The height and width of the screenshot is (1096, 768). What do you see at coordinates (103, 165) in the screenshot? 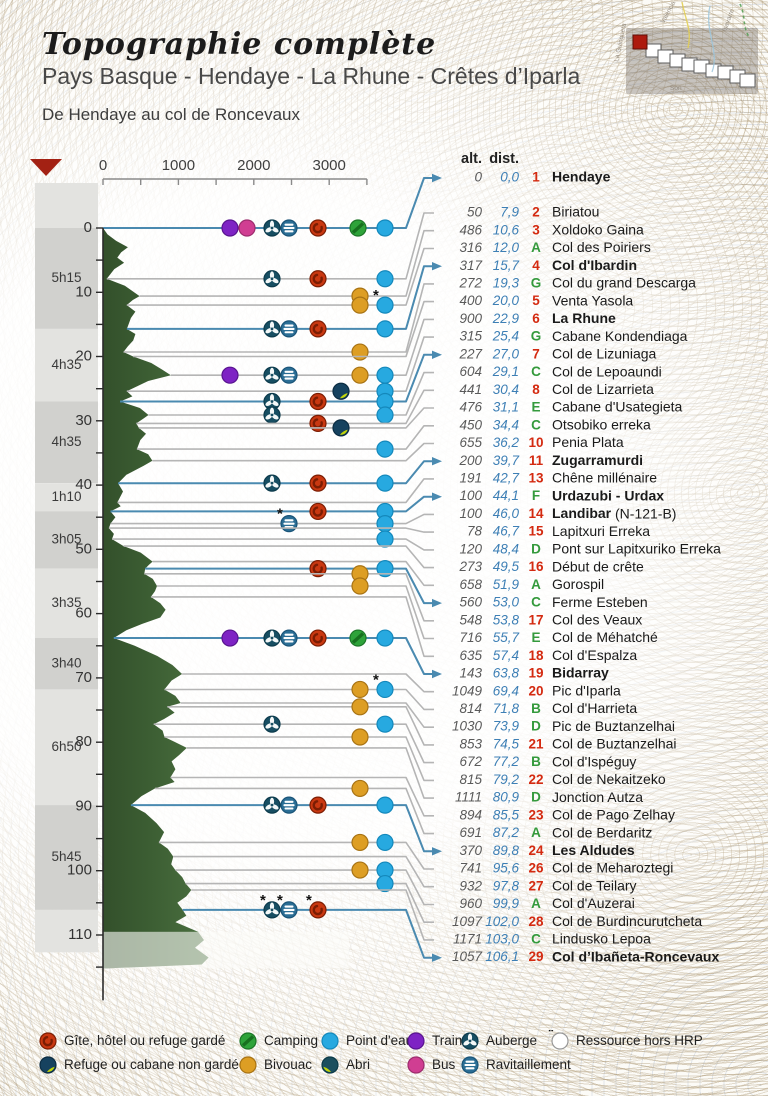
I see `alt-tick-label: 0` at bounding box center [103, 165].